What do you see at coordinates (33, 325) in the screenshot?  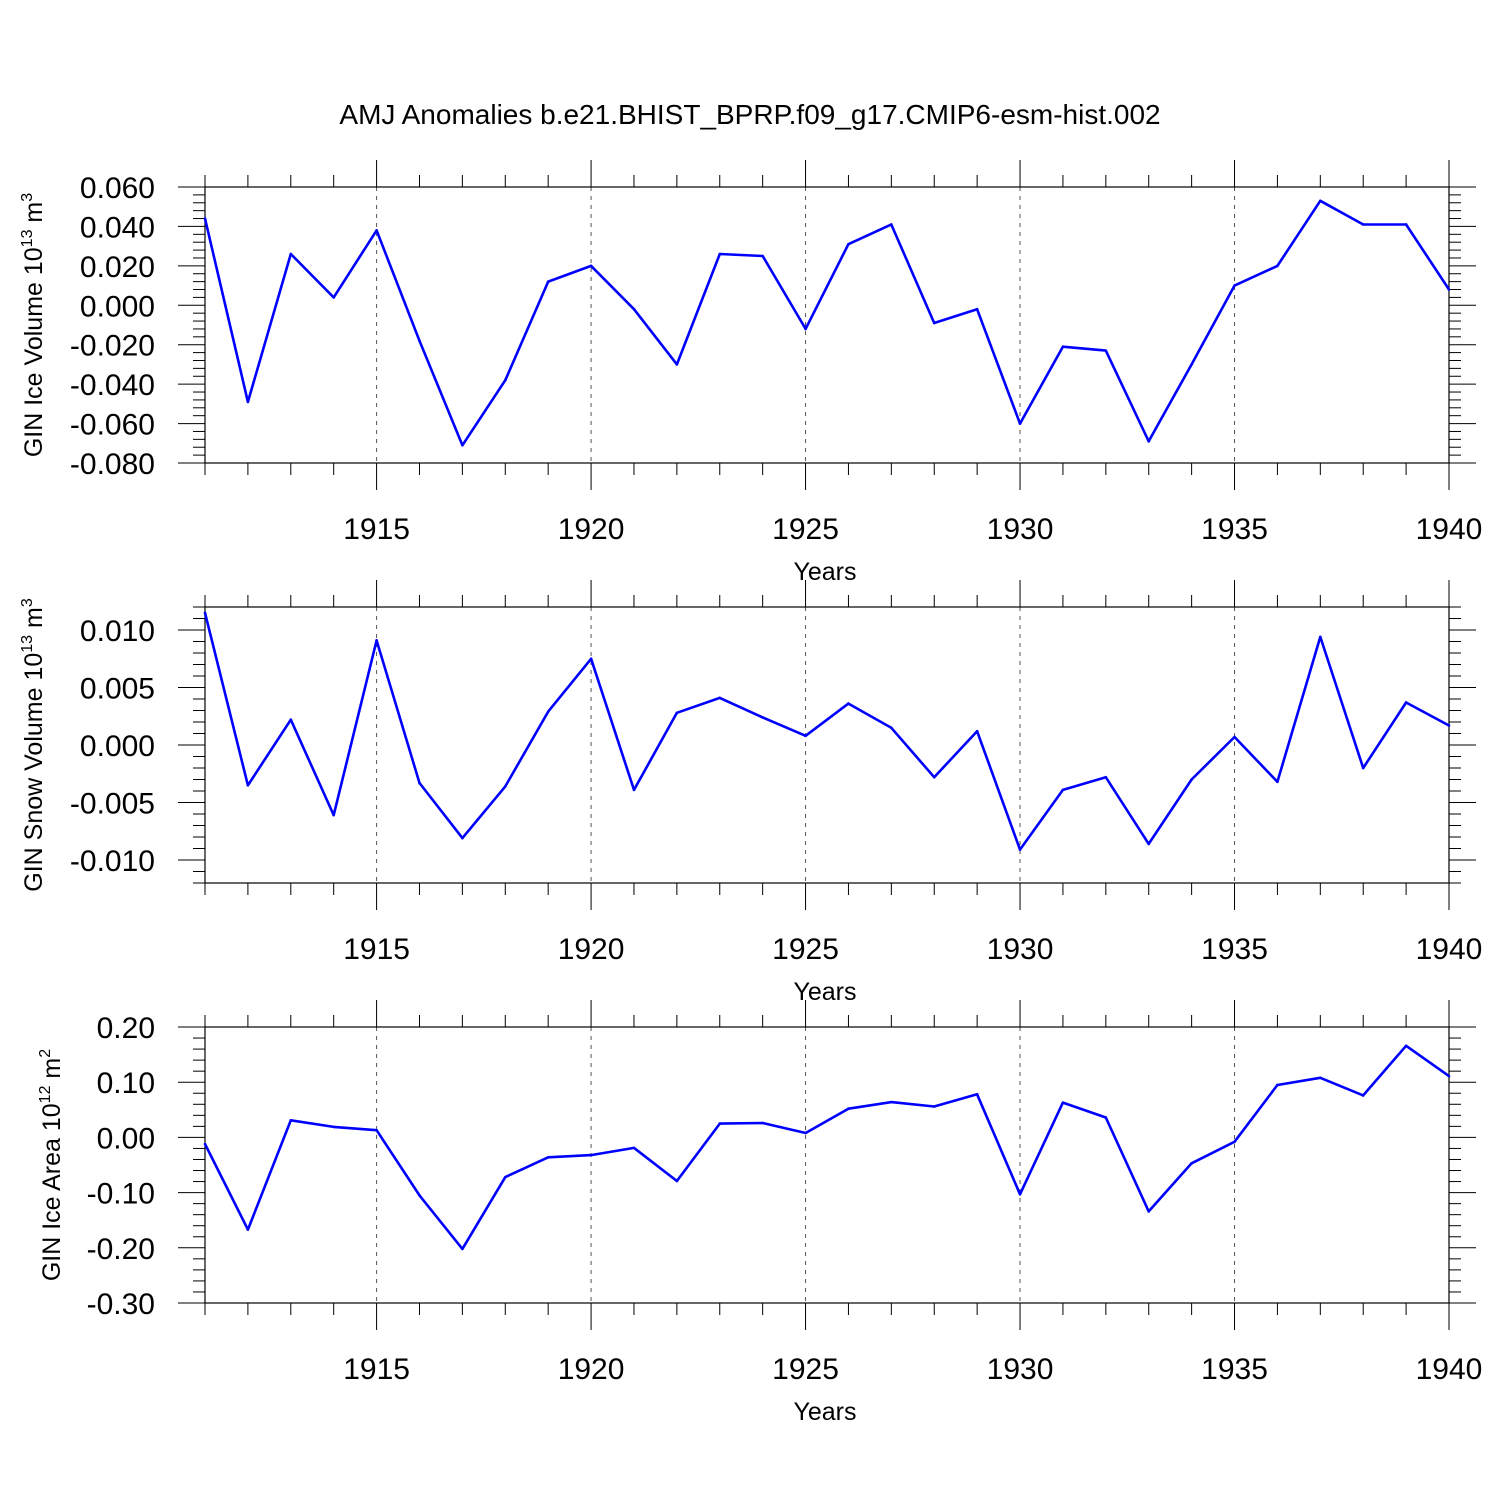 I see `y-axis-label: GIN Ice Volume 1013 m3` at bounding box center [33, 325].